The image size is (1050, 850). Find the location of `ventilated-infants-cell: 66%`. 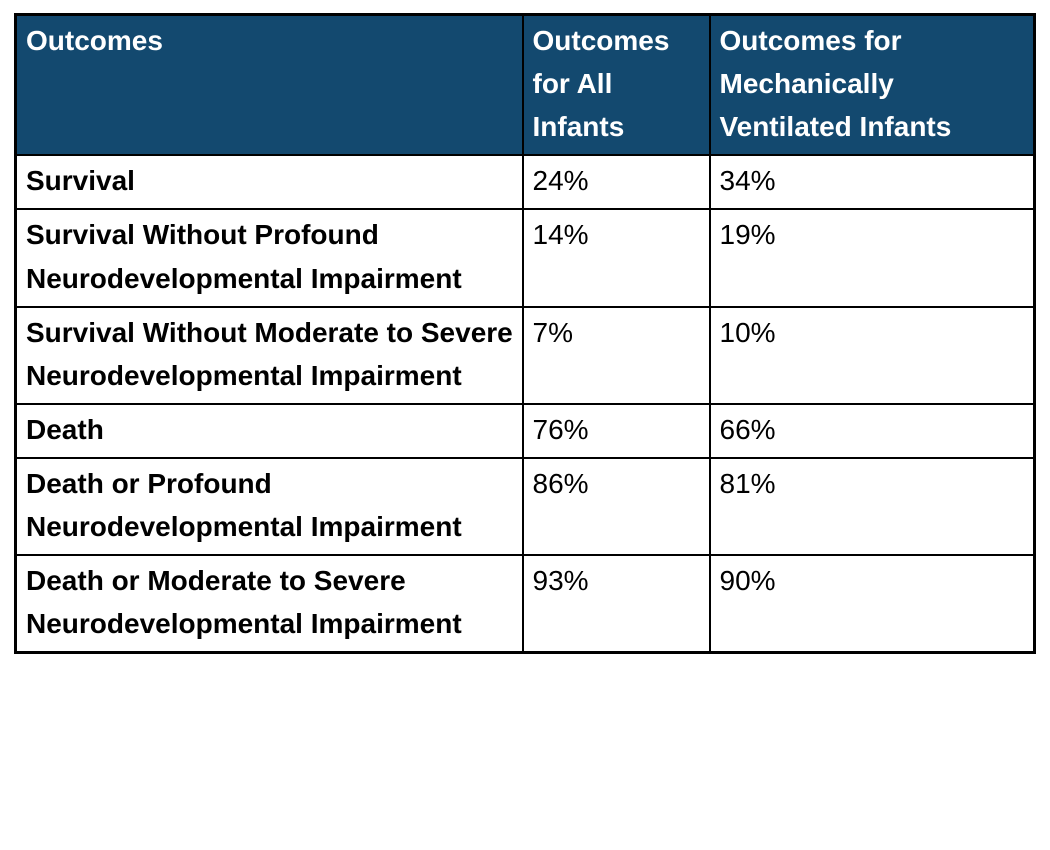

ventilated-infants-cell: 66% is located at coordinates (872, 430).